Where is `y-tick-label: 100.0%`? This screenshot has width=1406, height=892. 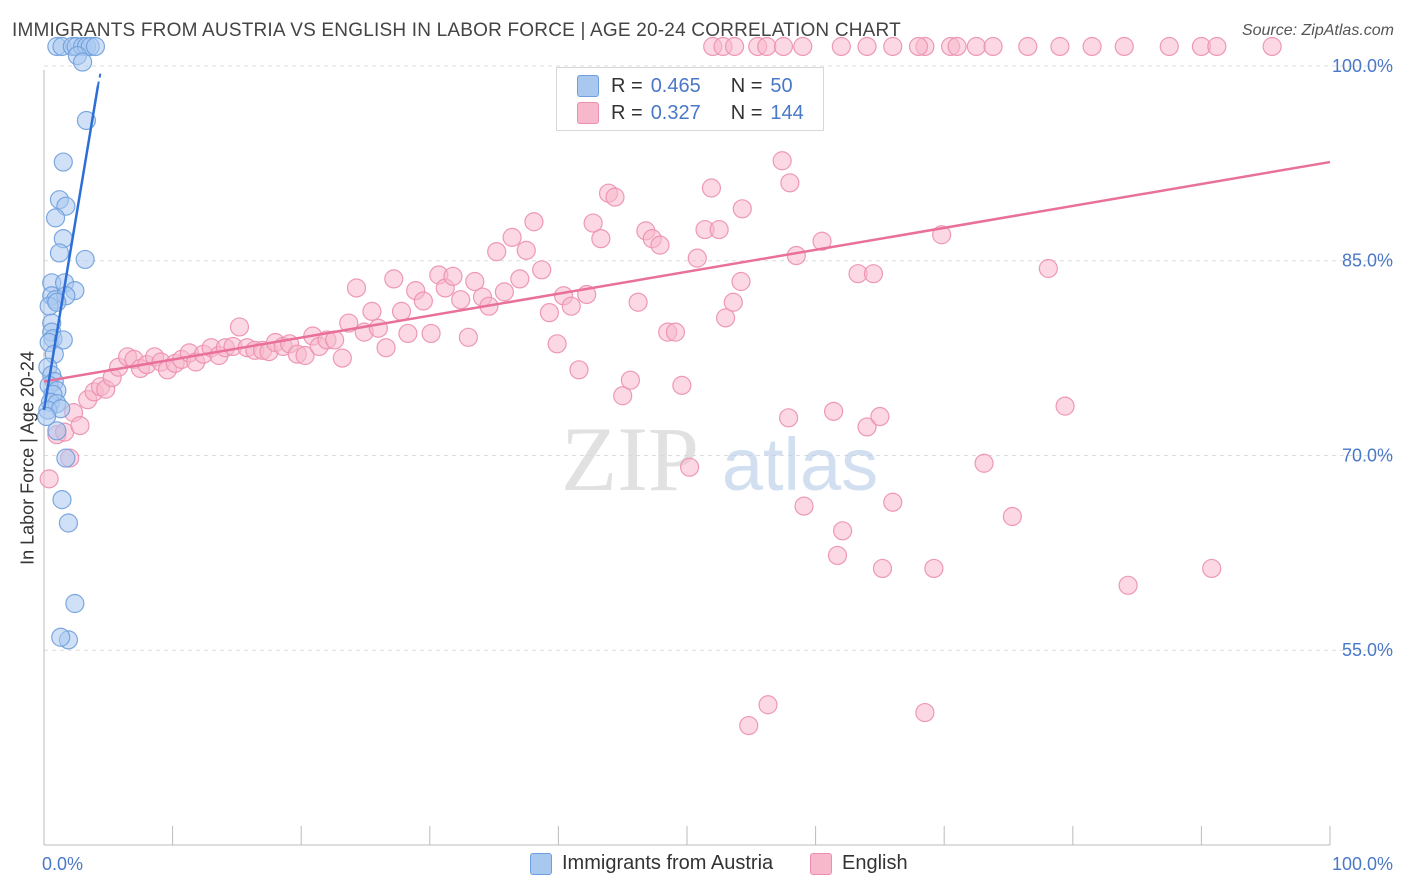 y-tick-label: 100.0% is located at coordinates (1362, 66).